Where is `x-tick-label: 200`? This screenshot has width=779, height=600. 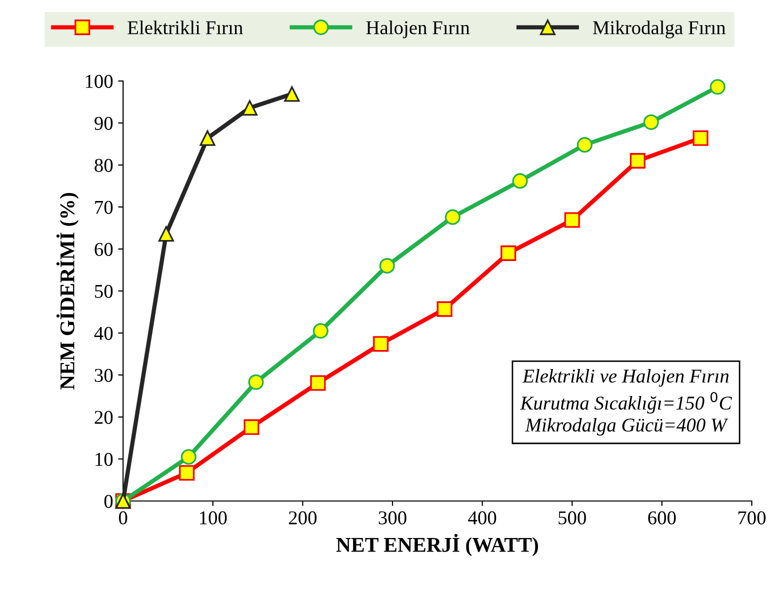 x-tick-label: 200 is located at coordinates (302, 517).